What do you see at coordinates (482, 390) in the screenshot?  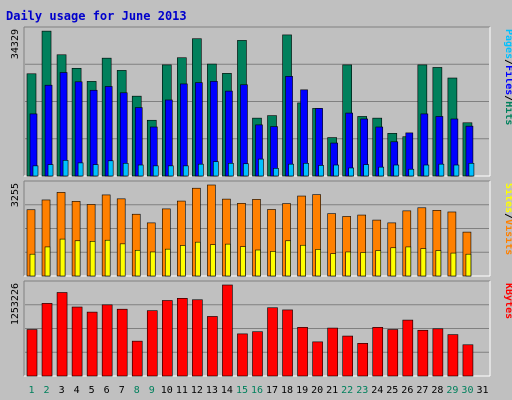 I see `x-tick-day-31: 31` at bounding box center [482, 390].